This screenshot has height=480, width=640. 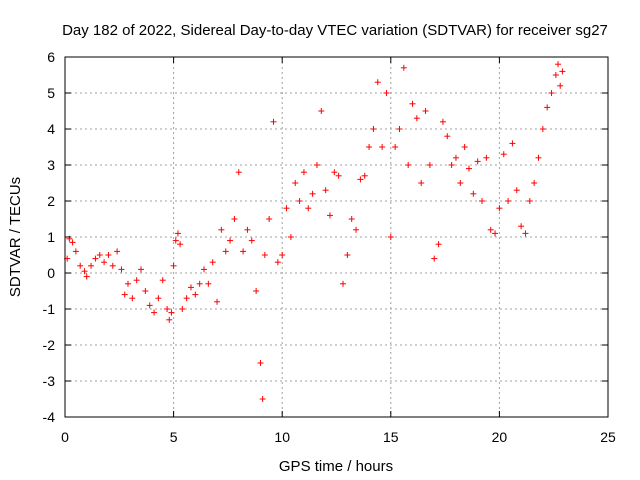 I want to click on y-tick-label: 5, so click(x=51, y=93).